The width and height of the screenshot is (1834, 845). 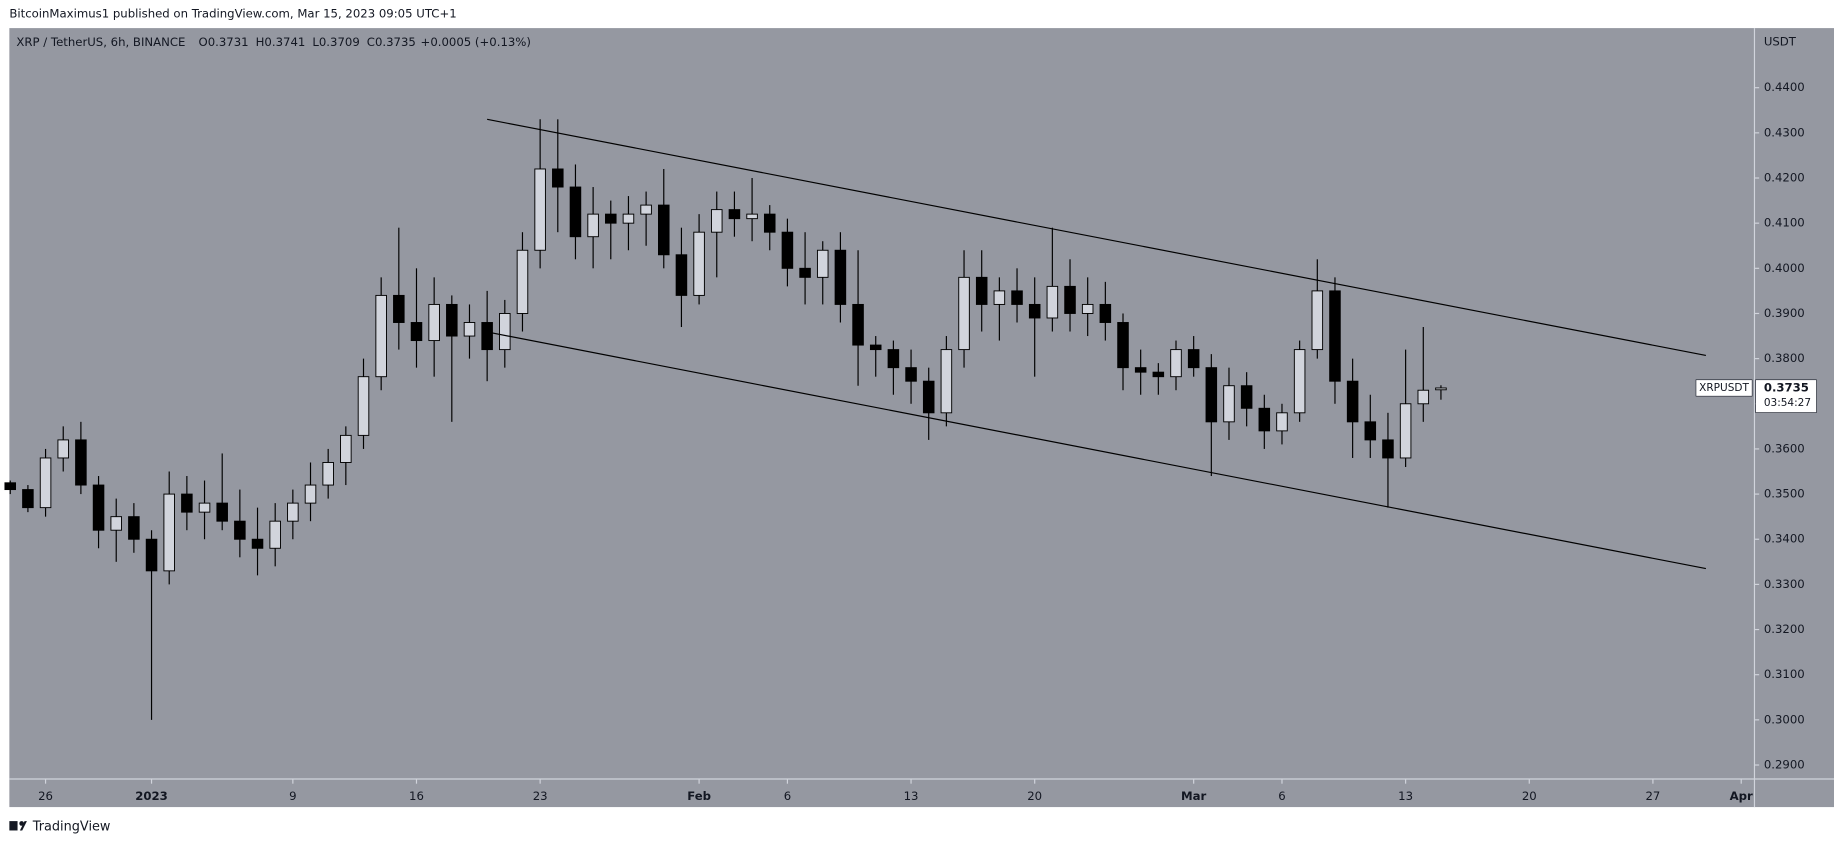 I want to click on y-tick-label: 0.3400, so click(x=1784, y=539).